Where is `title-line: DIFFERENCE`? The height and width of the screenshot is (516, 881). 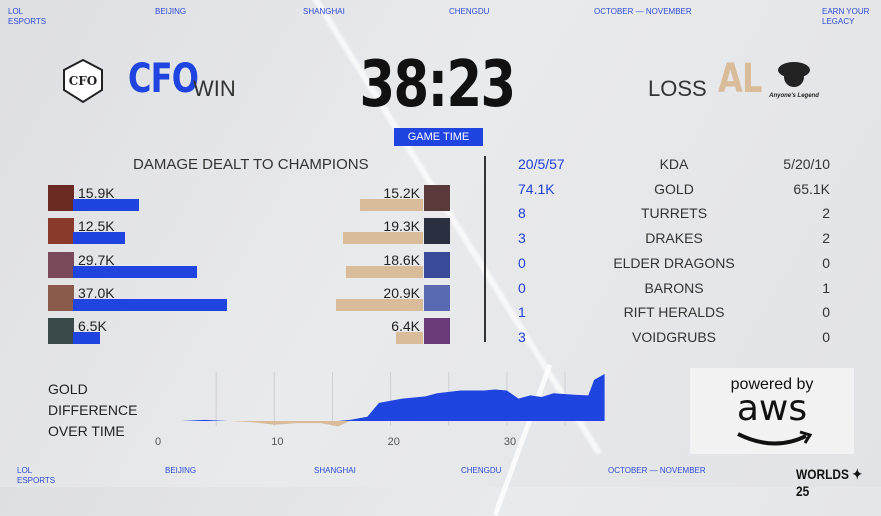 title-line: DIFFERENCE is located at coordinates (93, 410).